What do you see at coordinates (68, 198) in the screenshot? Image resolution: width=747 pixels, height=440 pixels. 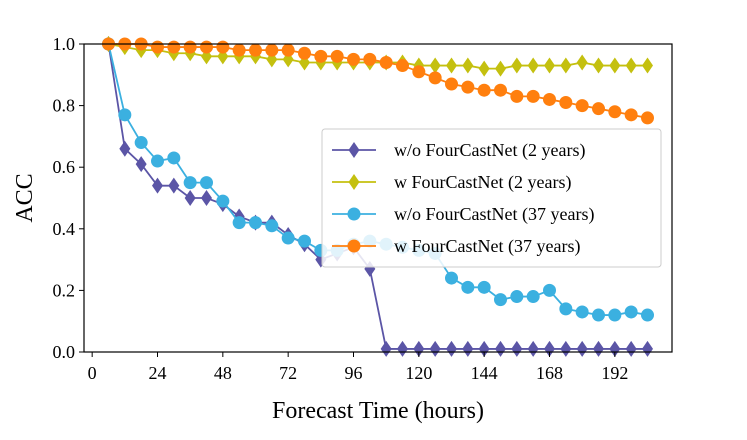 I see `y-axis-ticks: 0.0 0.2 0.4 0.6 0.8 1.0` at bounding box center [68, 198].